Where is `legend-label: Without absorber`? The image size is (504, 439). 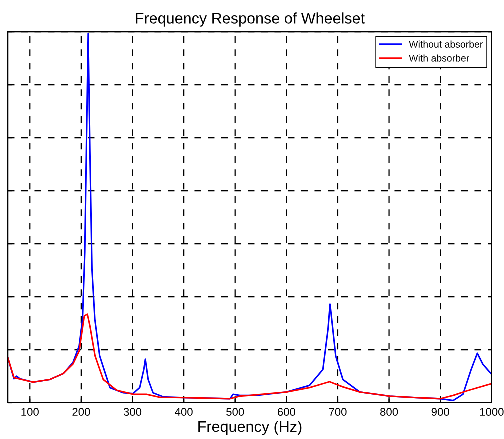
legend-label: Without absorber is located at coordinates (446, 44).